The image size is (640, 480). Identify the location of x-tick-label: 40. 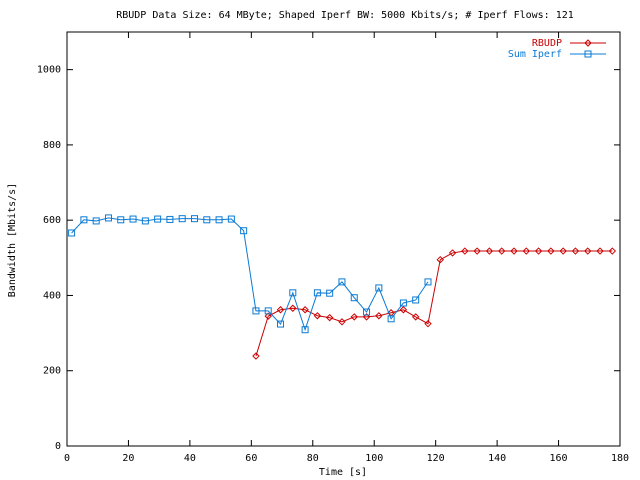
(190, 458).